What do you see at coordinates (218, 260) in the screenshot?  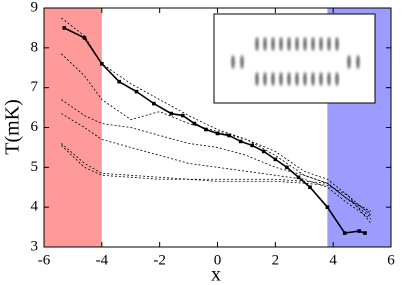 I see `x-tick-label: 0` at bounding box center [218, 260].